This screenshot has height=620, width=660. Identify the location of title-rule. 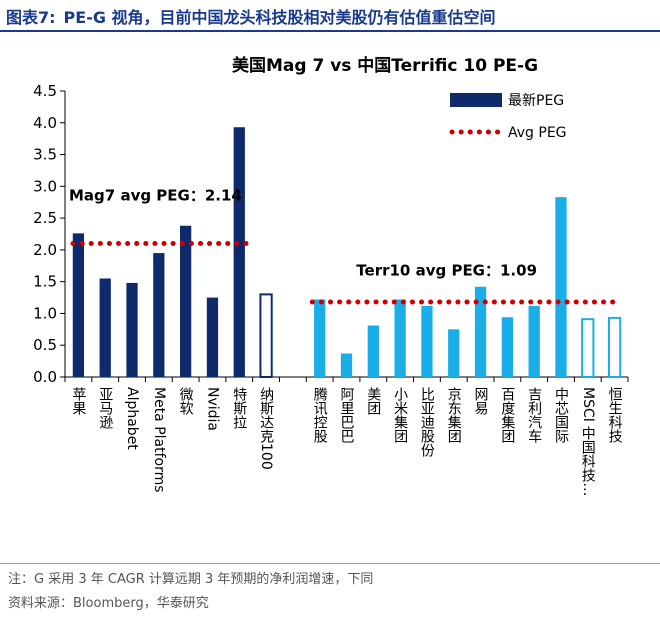
(330, 31).